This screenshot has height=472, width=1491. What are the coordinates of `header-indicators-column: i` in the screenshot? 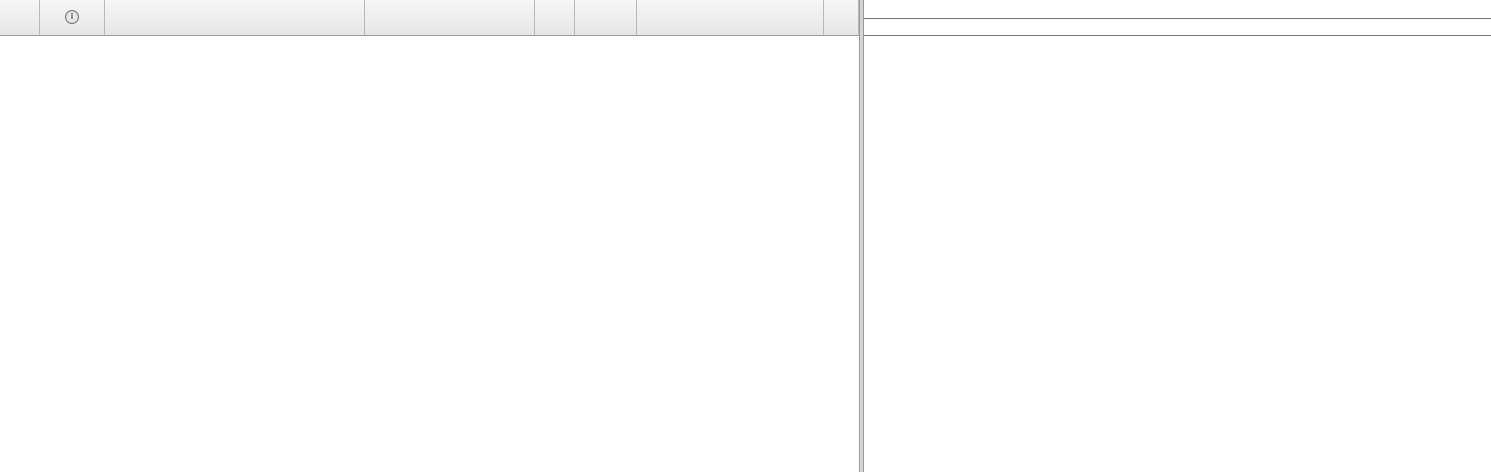 It's located at (72, 17).